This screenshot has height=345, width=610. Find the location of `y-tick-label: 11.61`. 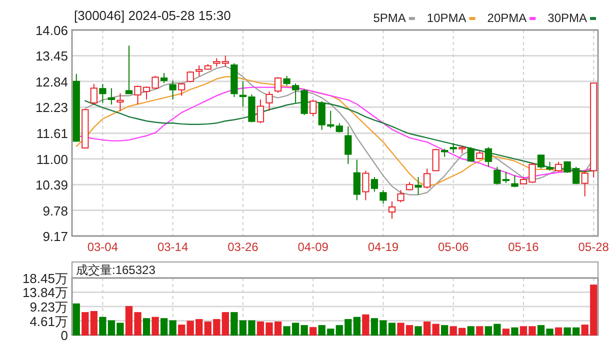

y-tick-label: 11.61 is located at coordinates (52, 134).